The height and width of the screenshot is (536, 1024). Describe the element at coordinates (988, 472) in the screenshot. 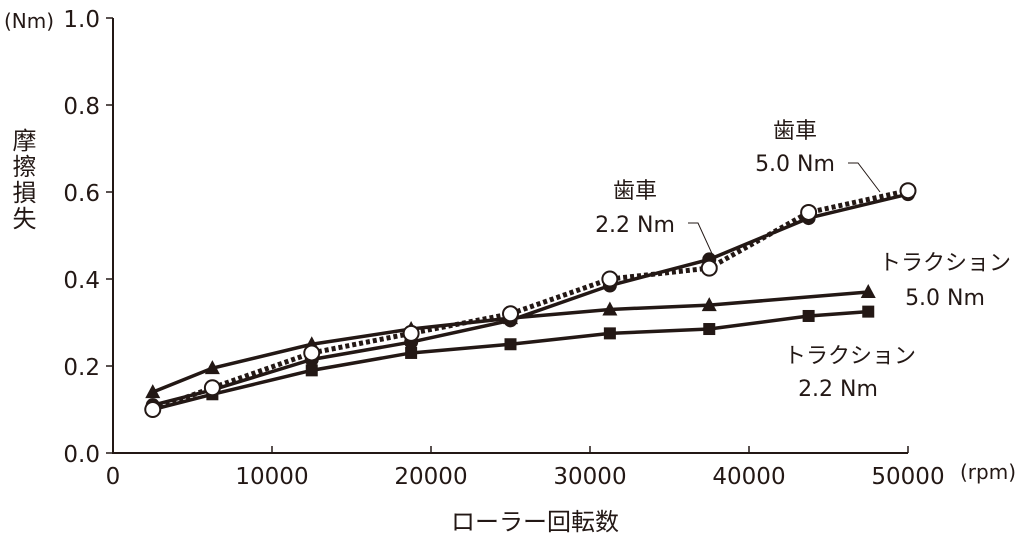

I see `x-unit-label: (rpm)` at that location.